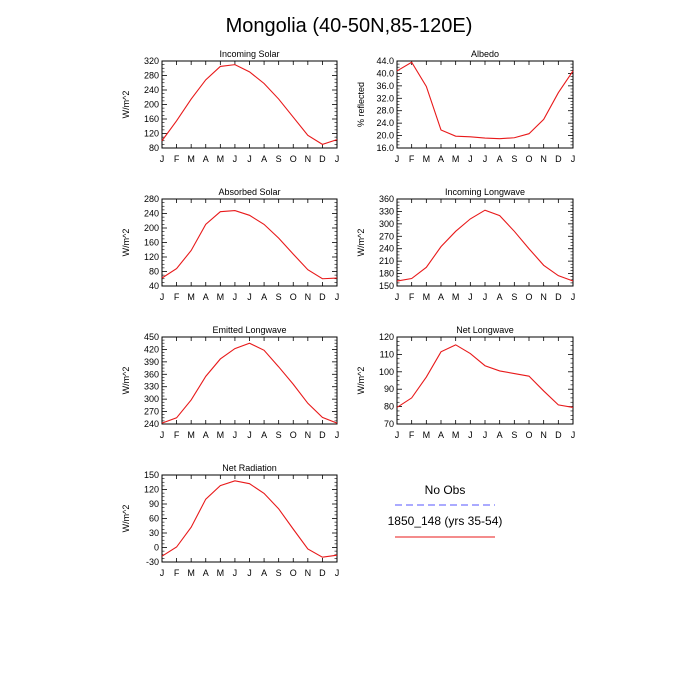  What do you see at coordinates (151, 399) in the screenshot?
I see `y-tick-label: 300` at bounding box center [151, 399].